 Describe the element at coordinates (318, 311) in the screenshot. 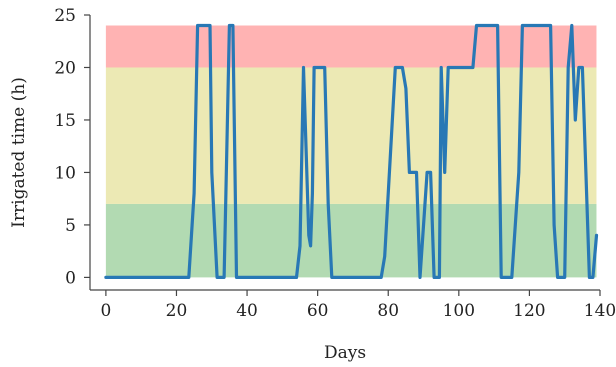

I see `x-tick-label: 60` at that location.